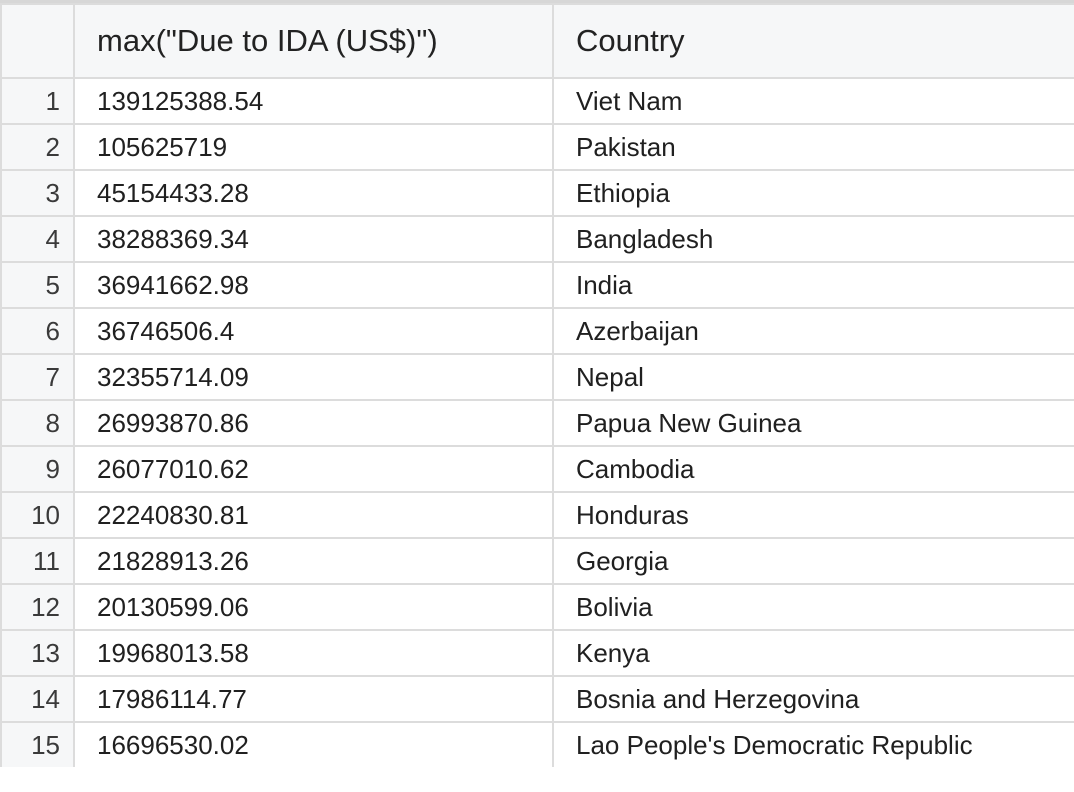  What do you see at coordinates (313, 744) in the screenshot?
I see `cell-due-to-ida: 16696530.02` at bounding box center [313, 744].